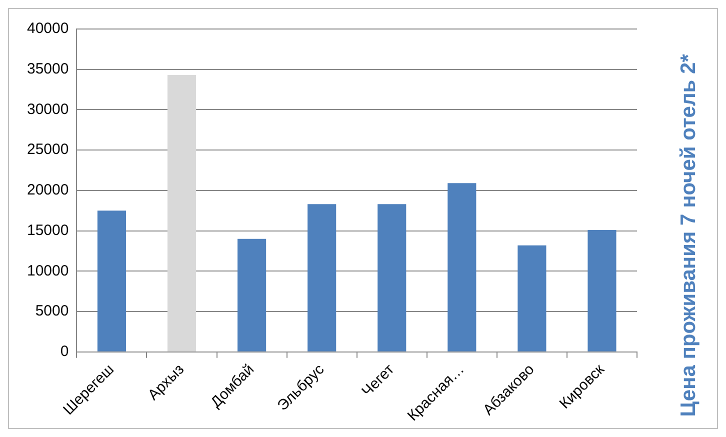  I want to click on y-tick-label: 15000, so click(47, 230).